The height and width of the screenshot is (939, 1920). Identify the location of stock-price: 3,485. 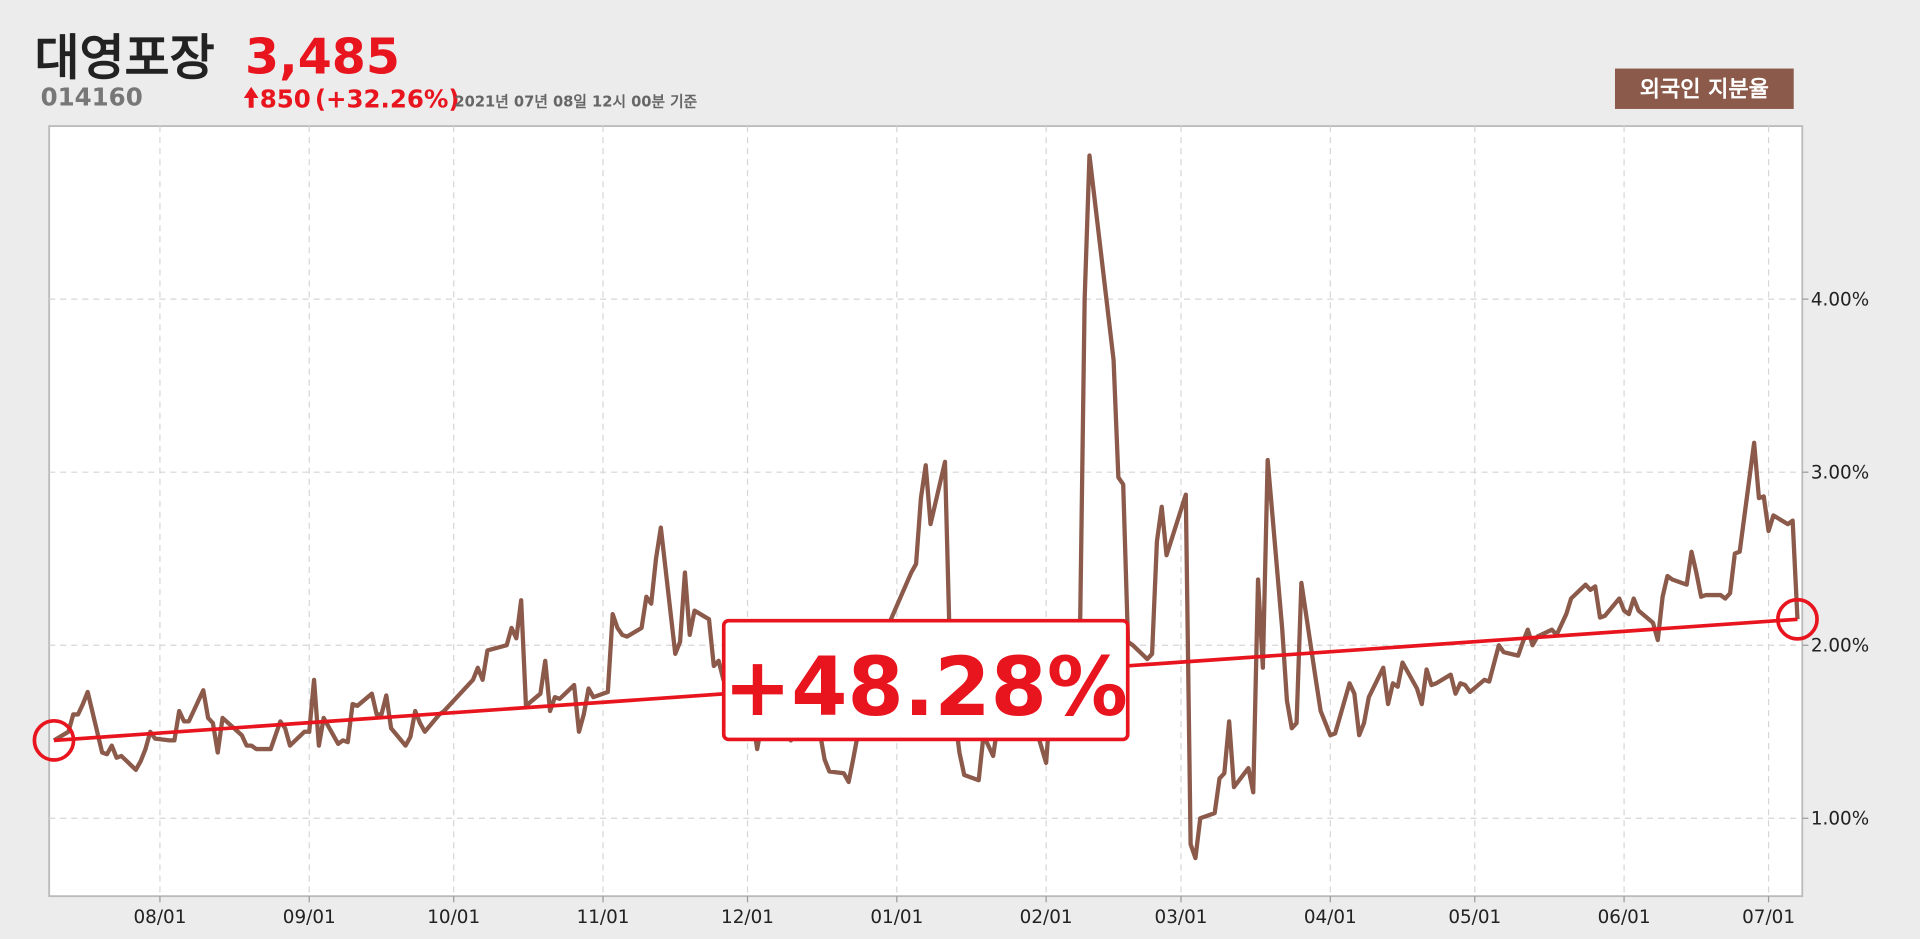
(322, 56).